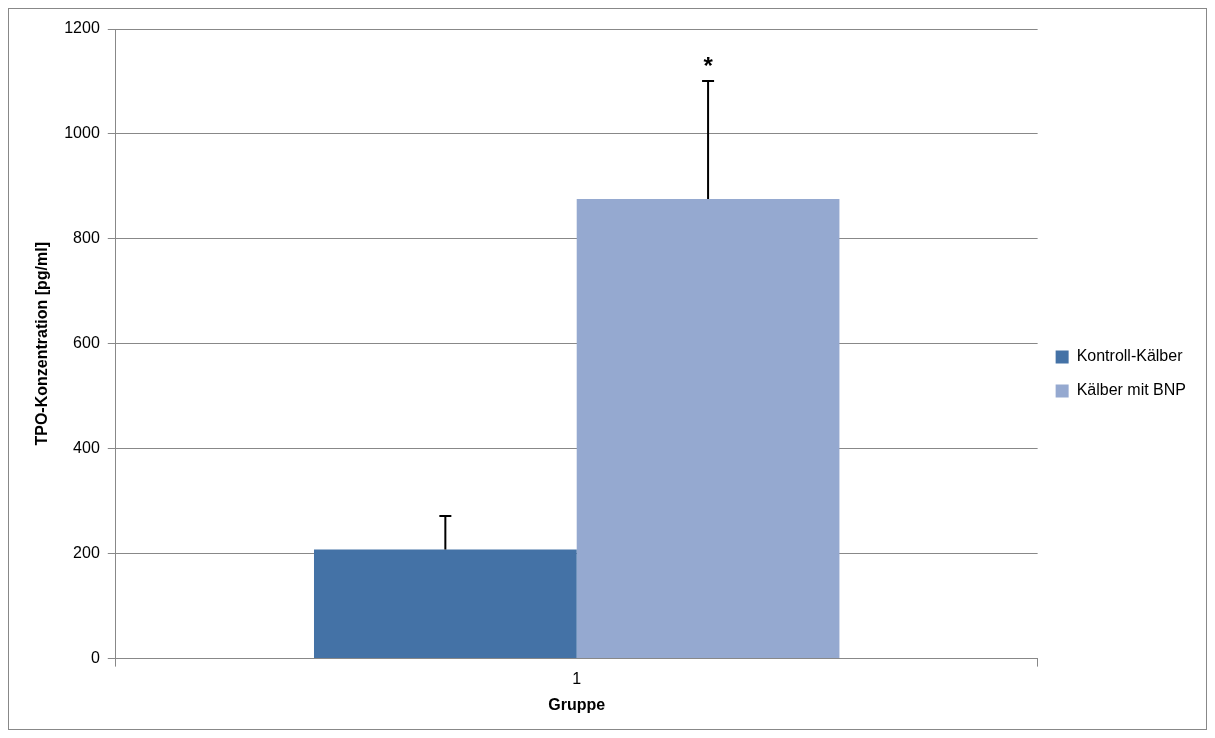 The width and height of the screenshot is (1215, 738). What do you see at coordinates (577, 678) in the screenshot?
I see `x-tick-label: 1` at bounding box center [577, 678].